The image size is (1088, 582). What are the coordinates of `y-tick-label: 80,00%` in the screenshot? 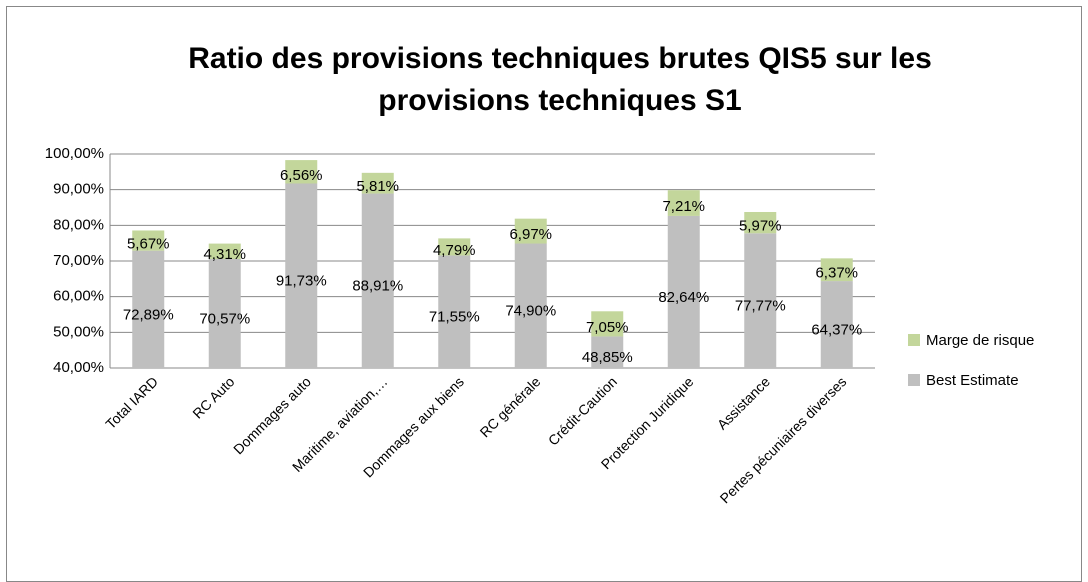 It's located at (78, 224).